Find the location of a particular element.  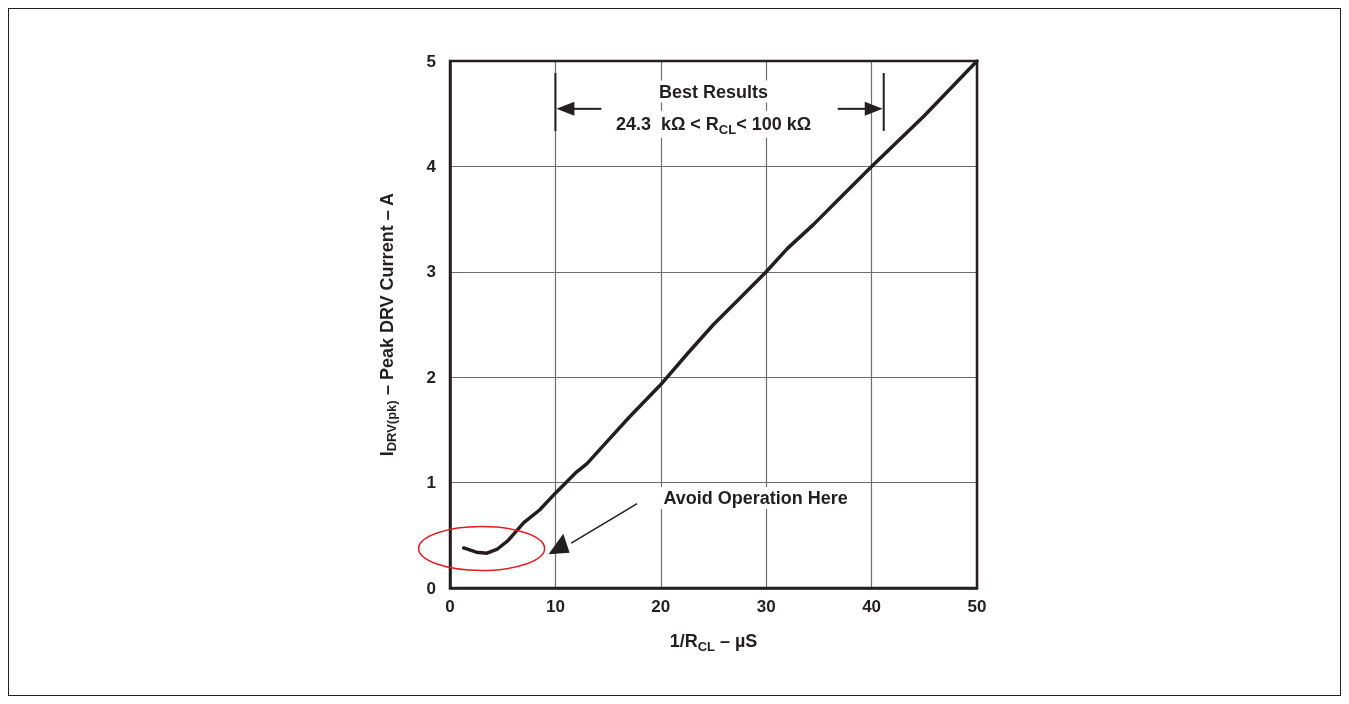

y-tick-label: 0 is located at coordinates (431, 588).